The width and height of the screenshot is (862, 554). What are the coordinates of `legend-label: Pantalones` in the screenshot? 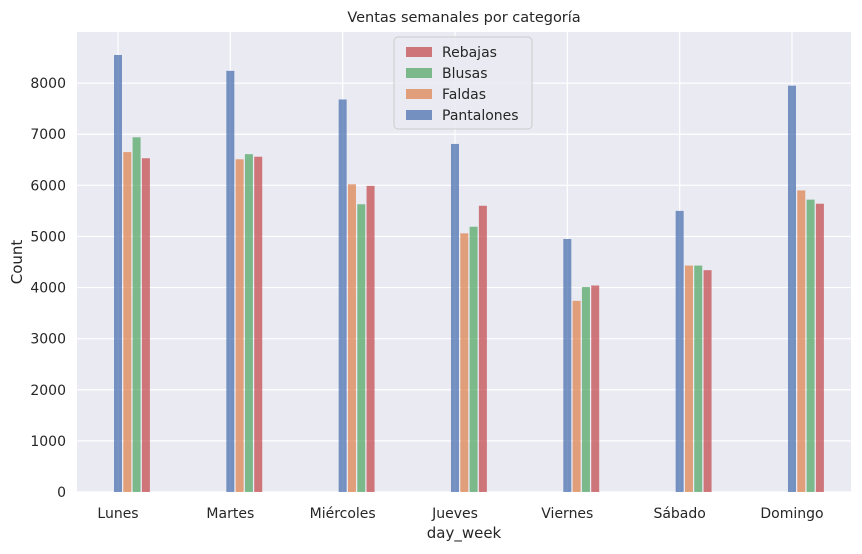 It's located at (480, 116).